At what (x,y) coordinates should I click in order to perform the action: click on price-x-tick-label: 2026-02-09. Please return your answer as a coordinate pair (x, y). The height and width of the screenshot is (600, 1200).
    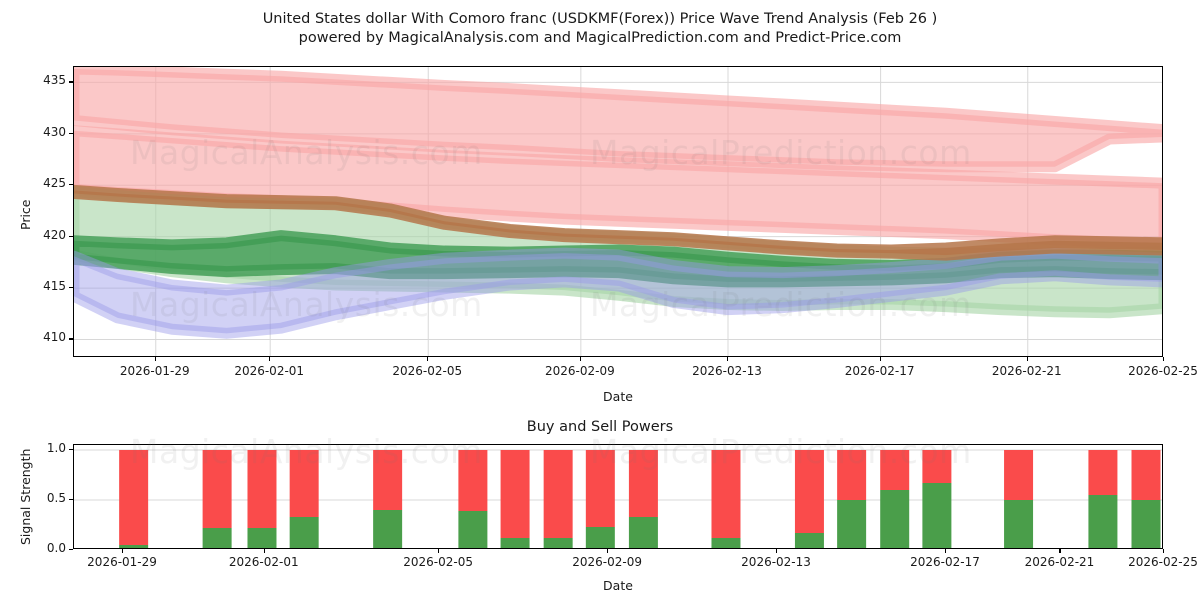
    Looking at the image, I should click on (579, 371).